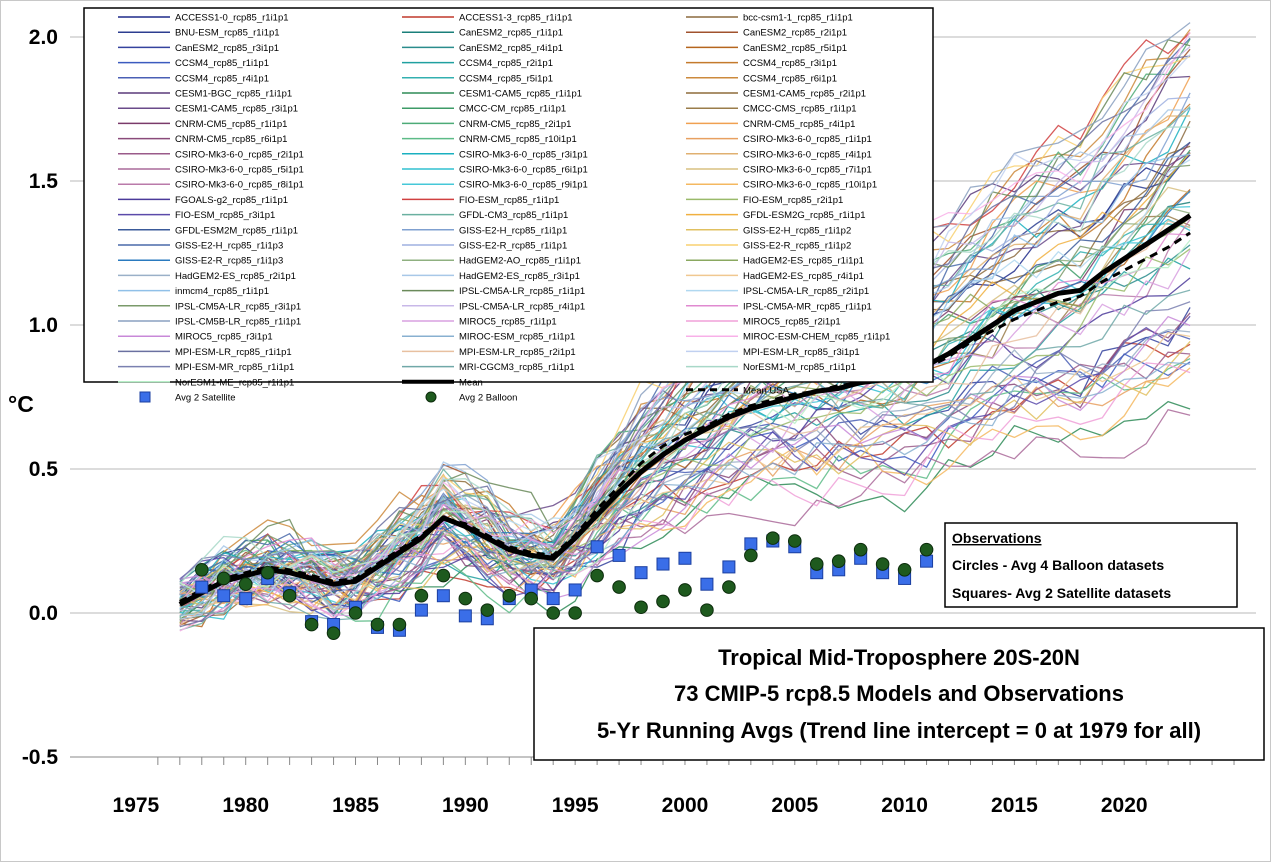 This screenshot has height=867, width=1271. Describe the element at coordinates (798, 18) in the screenshot. I see `legend-label: bcc-csm1-1_rcp85_r1i1p1` at that location.